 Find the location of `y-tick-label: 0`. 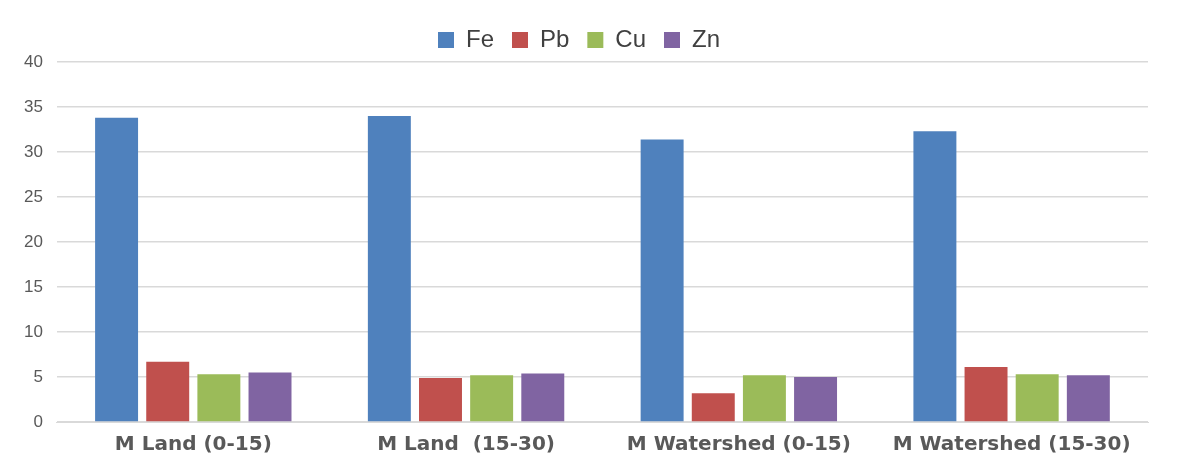

y-tick-label: 0 is located at coordinates (38, 421).